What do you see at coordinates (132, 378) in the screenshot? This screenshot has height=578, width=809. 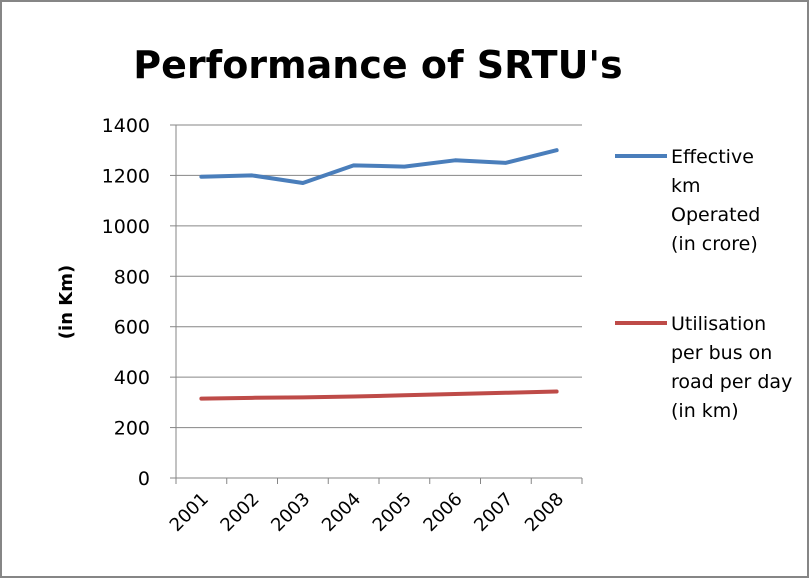 I see `y-tick-label: 400` at bounding box center [132, 378].